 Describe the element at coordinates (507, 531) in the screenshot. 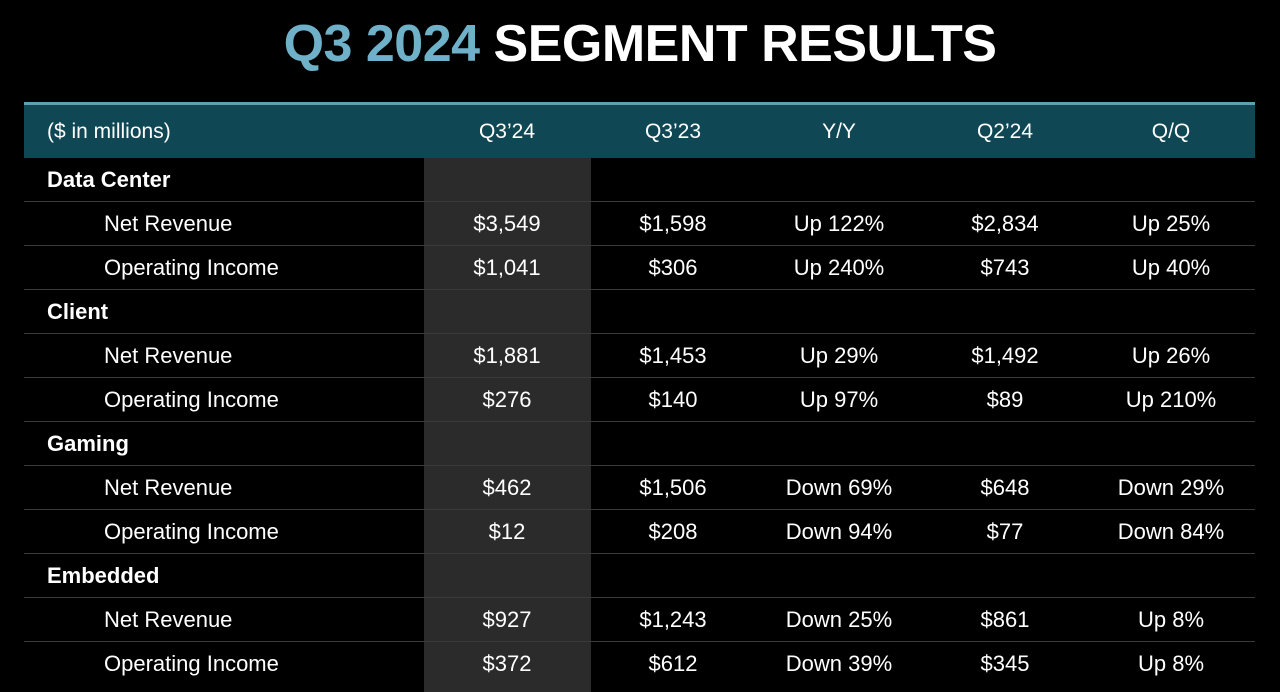

I see `table-cell: $12` at that location.